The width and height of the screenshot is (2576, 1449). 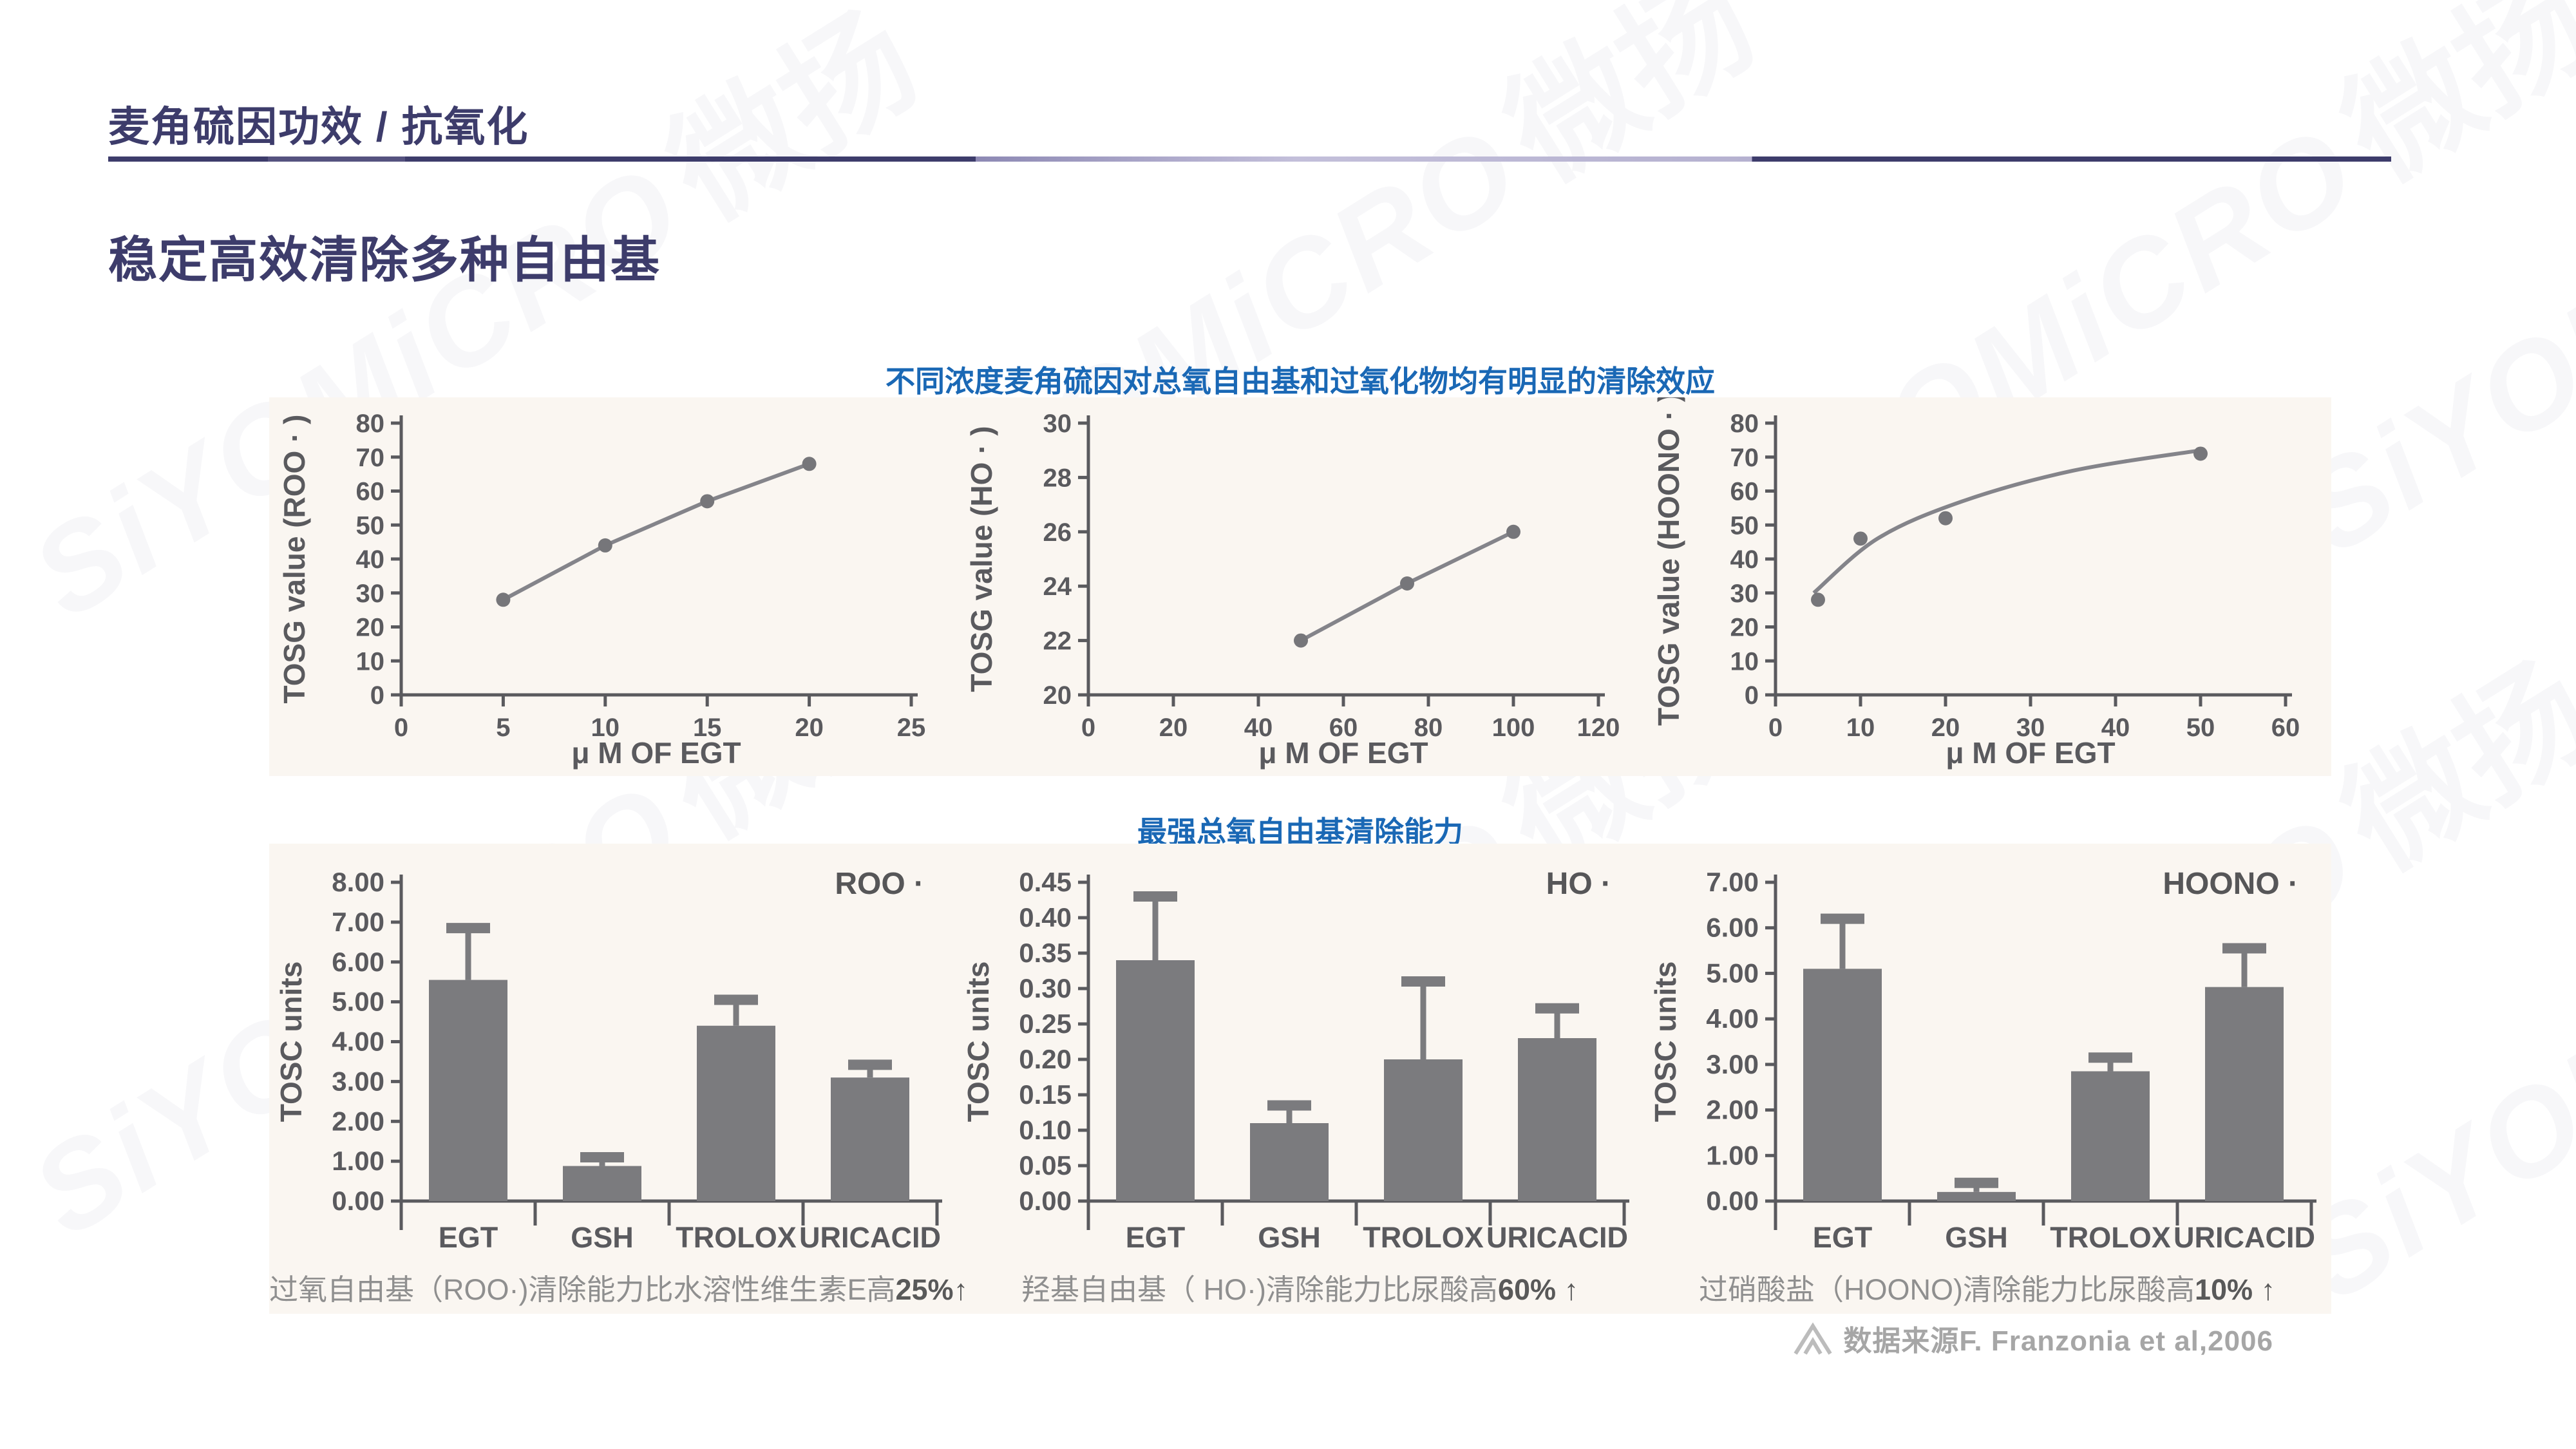 I want to click on y-tick-label: 0.25, so click(x=1045, y=1024).